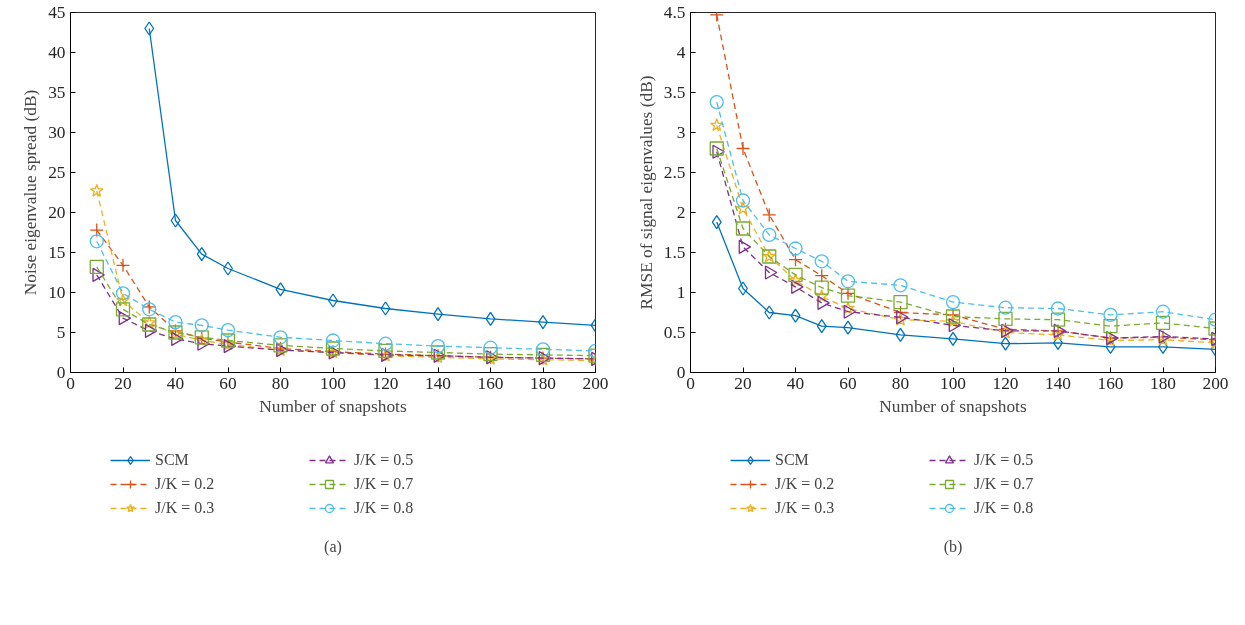 Image resolution: width=1245 pixels, height=625 pixels. I want to click on x-tick-label: 200, so click(595, 383).